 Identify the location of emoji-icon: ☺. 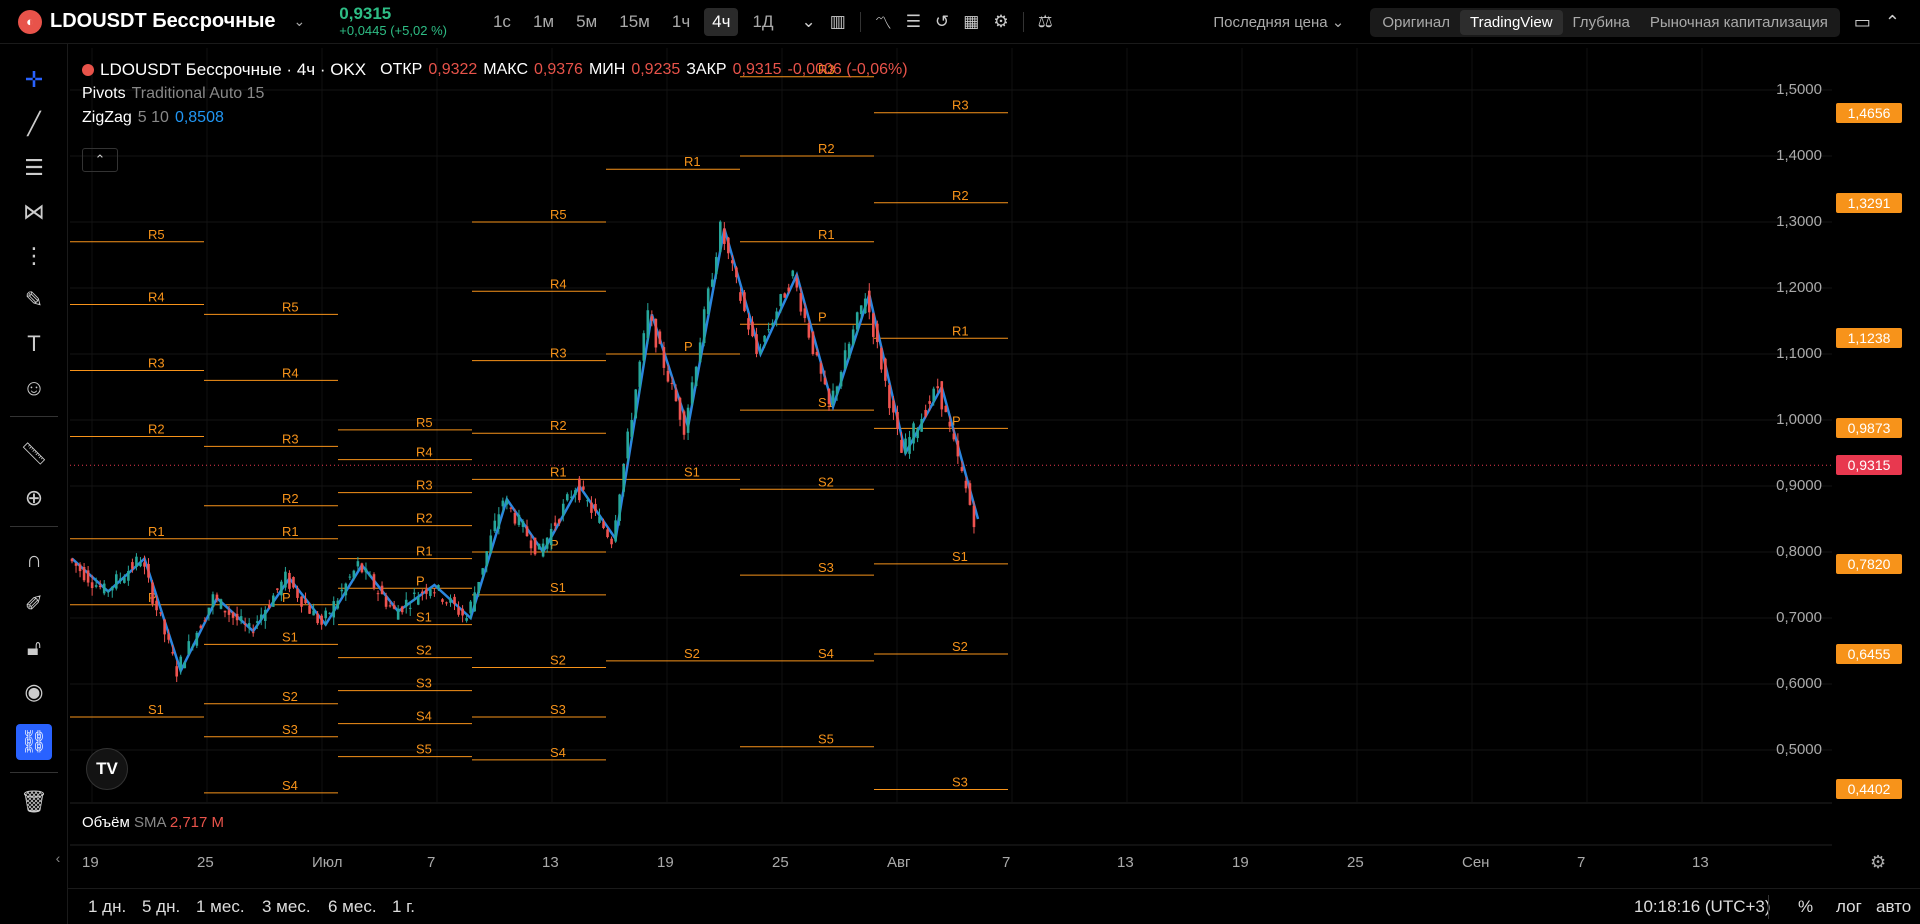
(34, 387).